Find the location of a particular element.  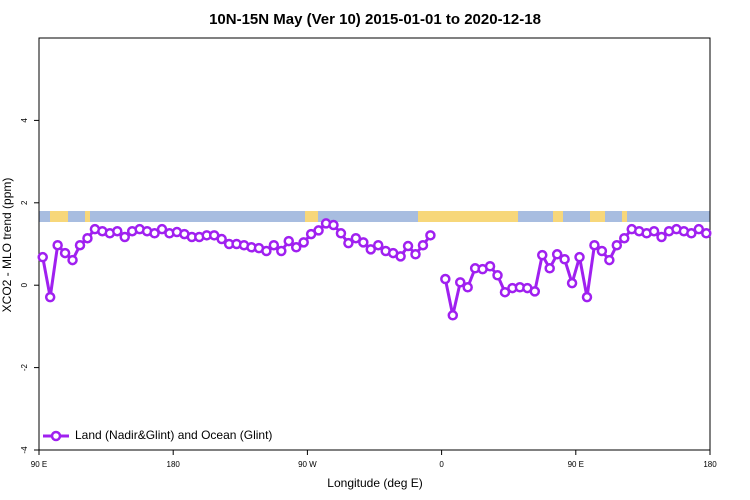

y-tick-label: 4 is located at coordinates (24, 120).